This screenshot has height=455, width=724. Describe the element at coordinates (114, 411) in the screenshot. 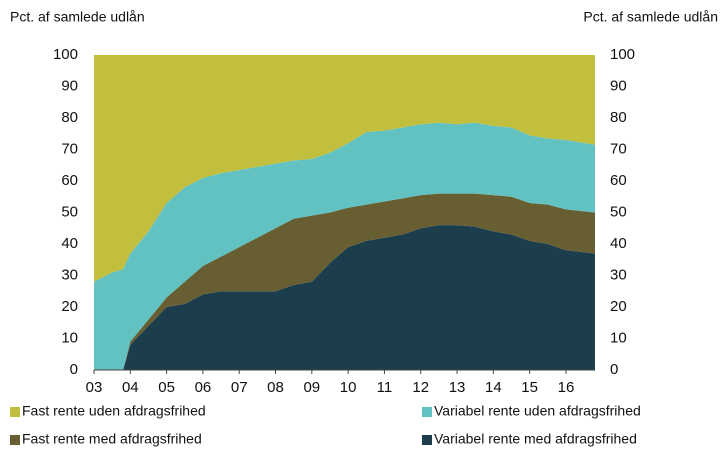

I see `legend-label: Fast rente uden afdragsfrihed` at that location.